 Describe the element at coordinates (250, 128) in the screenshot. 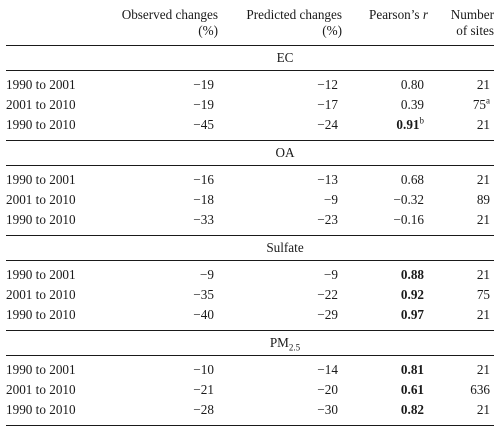

I see `table-row: 1990 to 2010 −45 −24 0.91b 21` at that location.